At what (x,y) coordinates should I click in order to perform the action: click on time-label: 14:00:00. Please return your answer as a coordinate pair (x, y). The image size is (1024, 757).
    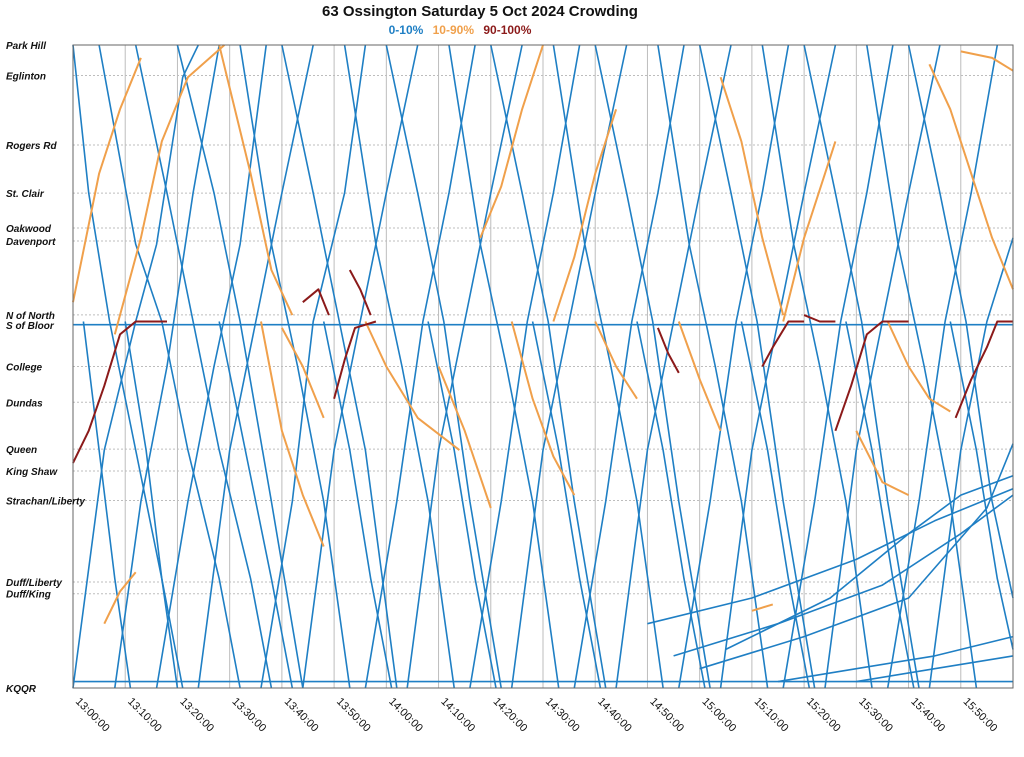
    Looking at the image, I should click on (405, 715).